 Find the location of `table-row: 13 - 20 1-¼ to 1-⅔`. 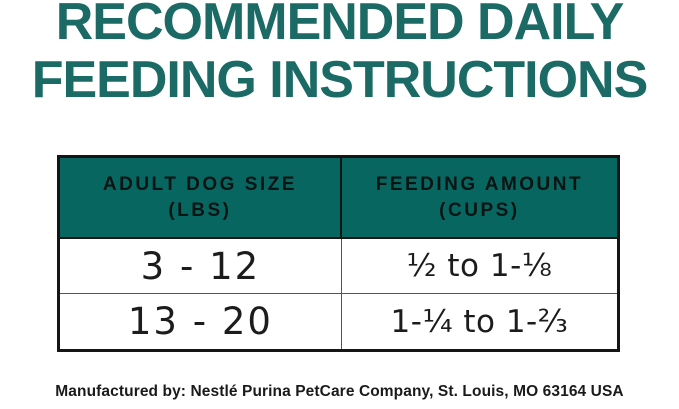

table-row: 13 - 20 1-¼ to 1-⅔ is located at coordinates (338, 321).